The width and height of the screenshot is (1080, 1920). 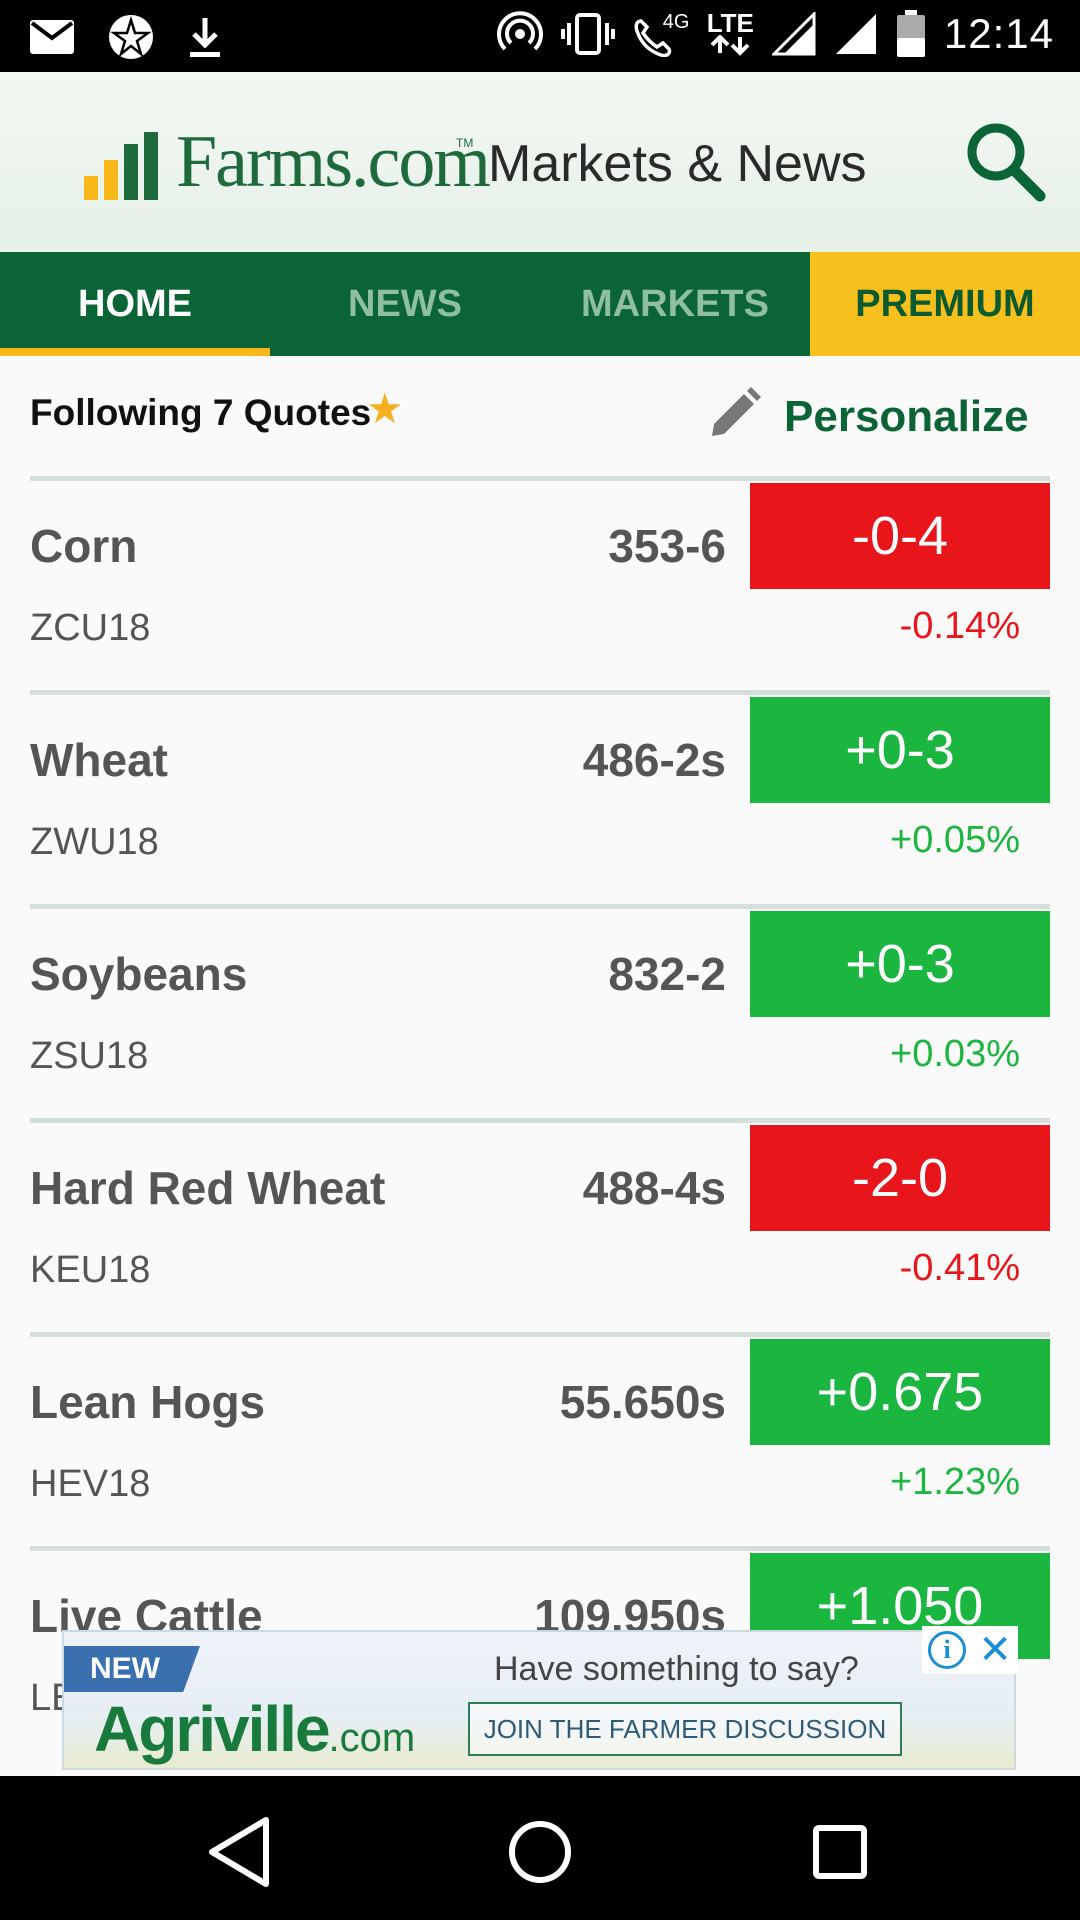 I want to click on tab-markets: MARKETS, so click(x=675, y=304).